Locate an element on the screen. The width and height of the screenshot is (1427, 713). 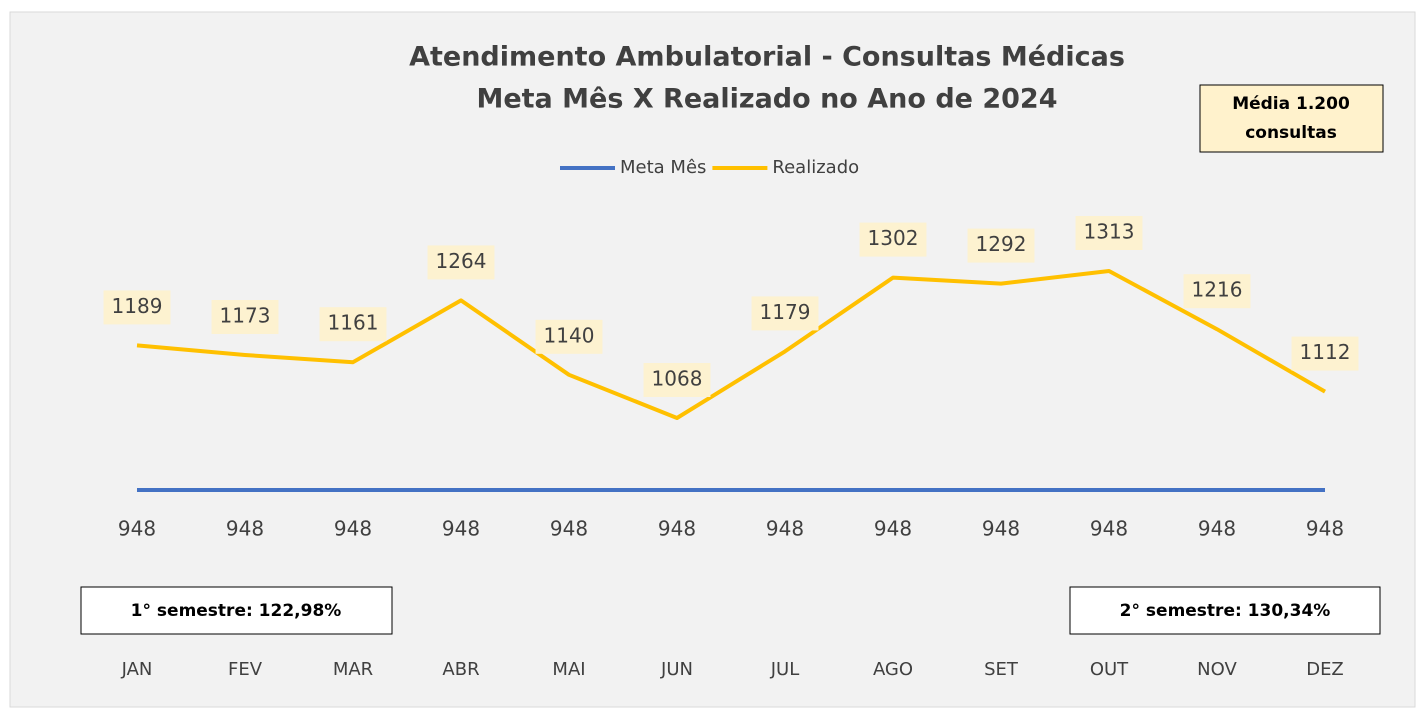
data-label: 1068 is located at coordinates (677, 379).